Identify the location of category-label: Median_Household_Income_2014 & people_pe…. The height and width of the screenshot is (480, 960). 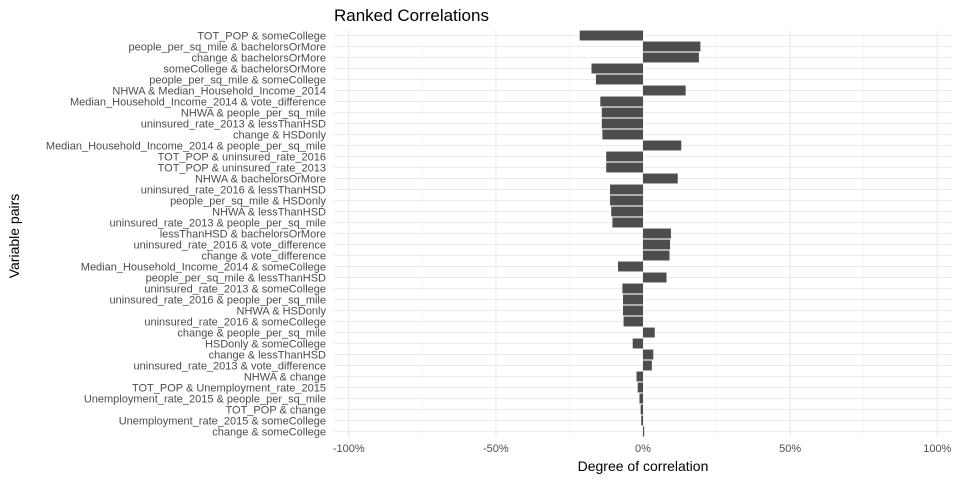
(186, 147).